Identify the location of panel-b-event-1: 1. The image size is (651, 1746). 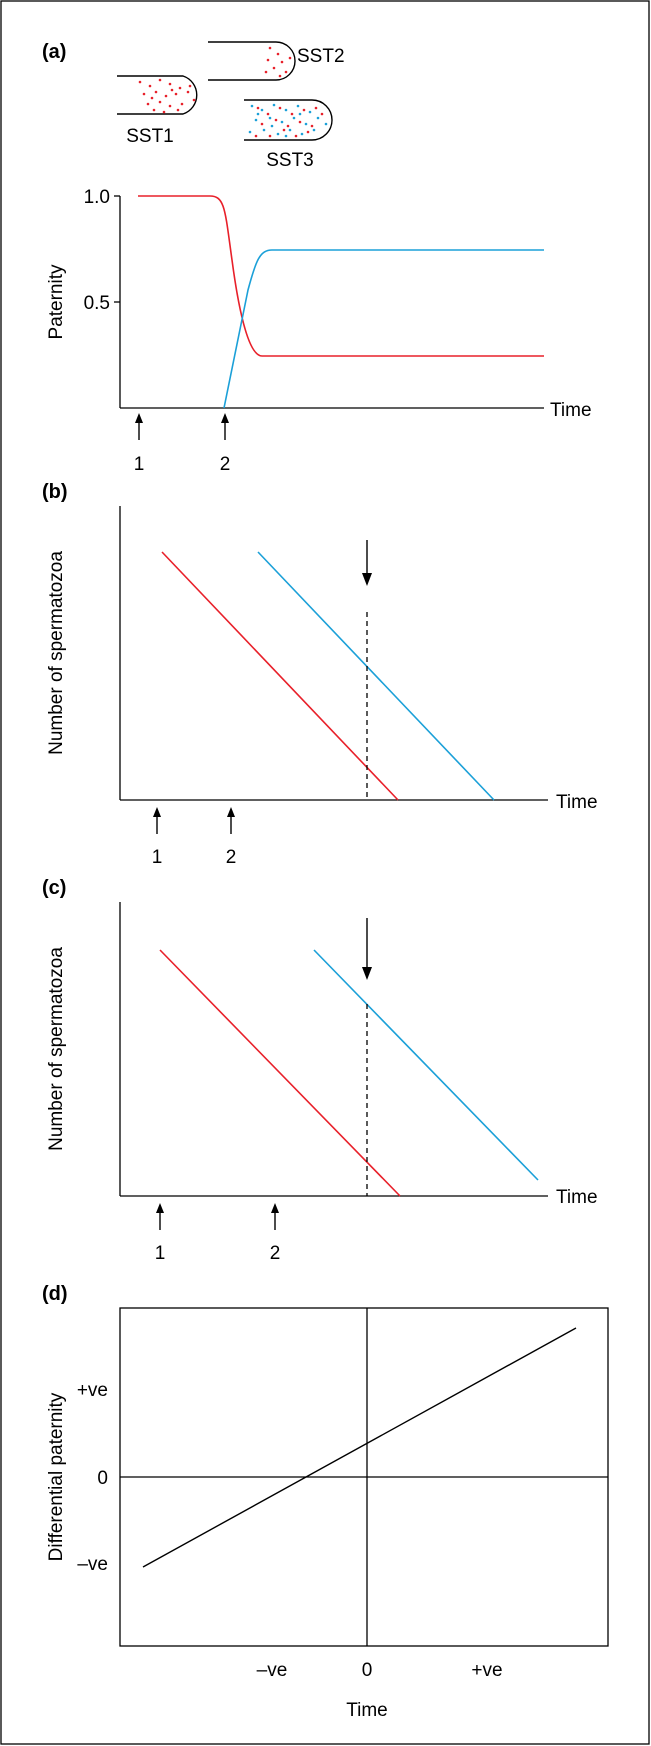
(157, 857).